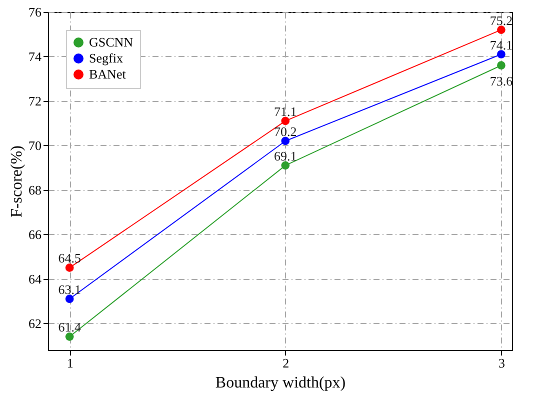 This screenshot has width=537, height=402. I want to click on legend-label: BANet, so click(107, 74).